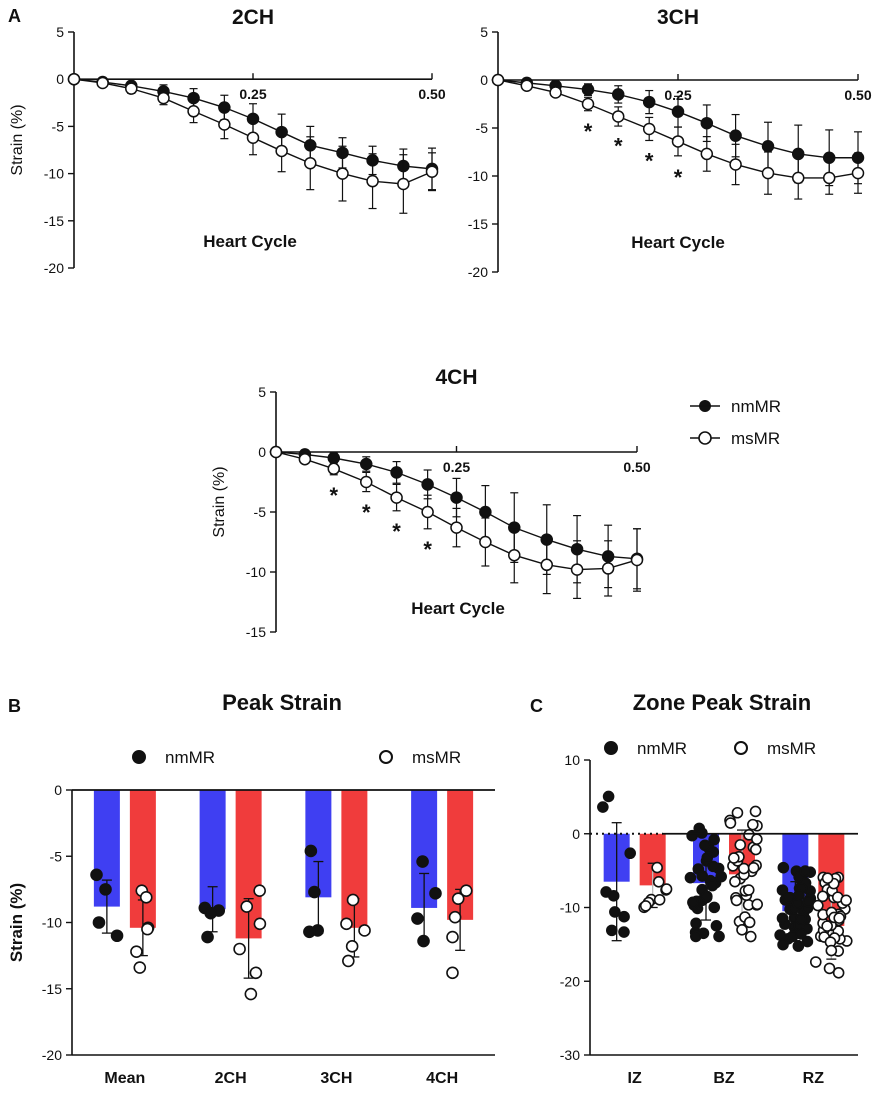  Describe the element at coordinates (253, 17) in the screenshot. I see `chart-title: 2CH` at that location.